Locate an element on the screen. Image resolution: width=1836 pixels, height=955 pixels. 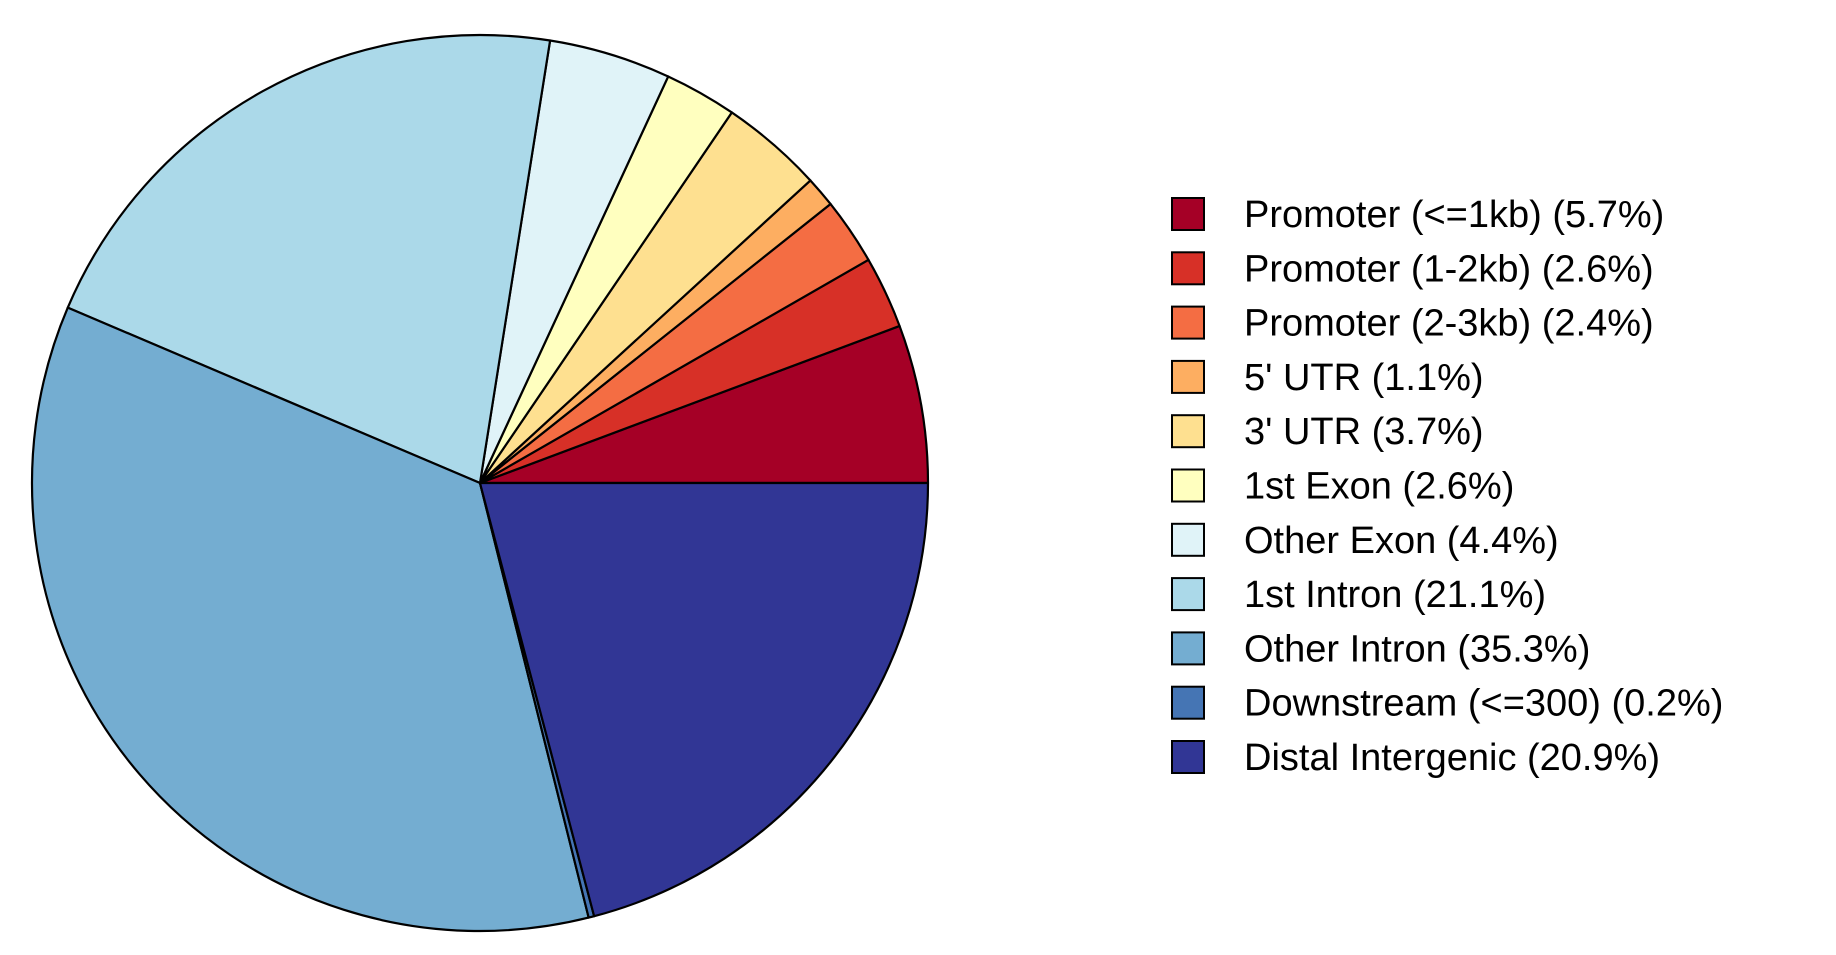
legend-label-3: 5' UTR (1.1%) is located at coordinates (1364, 378).